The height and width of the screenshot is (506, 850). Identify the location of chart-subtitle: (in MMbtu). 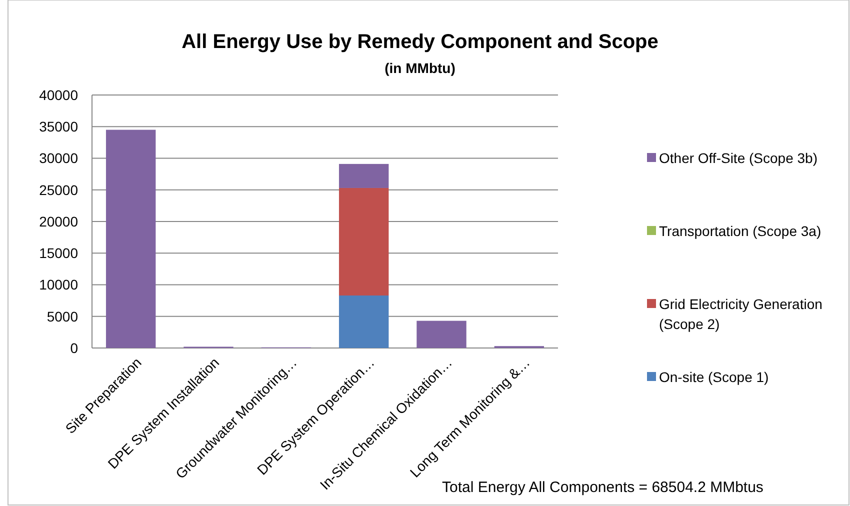
(420, 68).